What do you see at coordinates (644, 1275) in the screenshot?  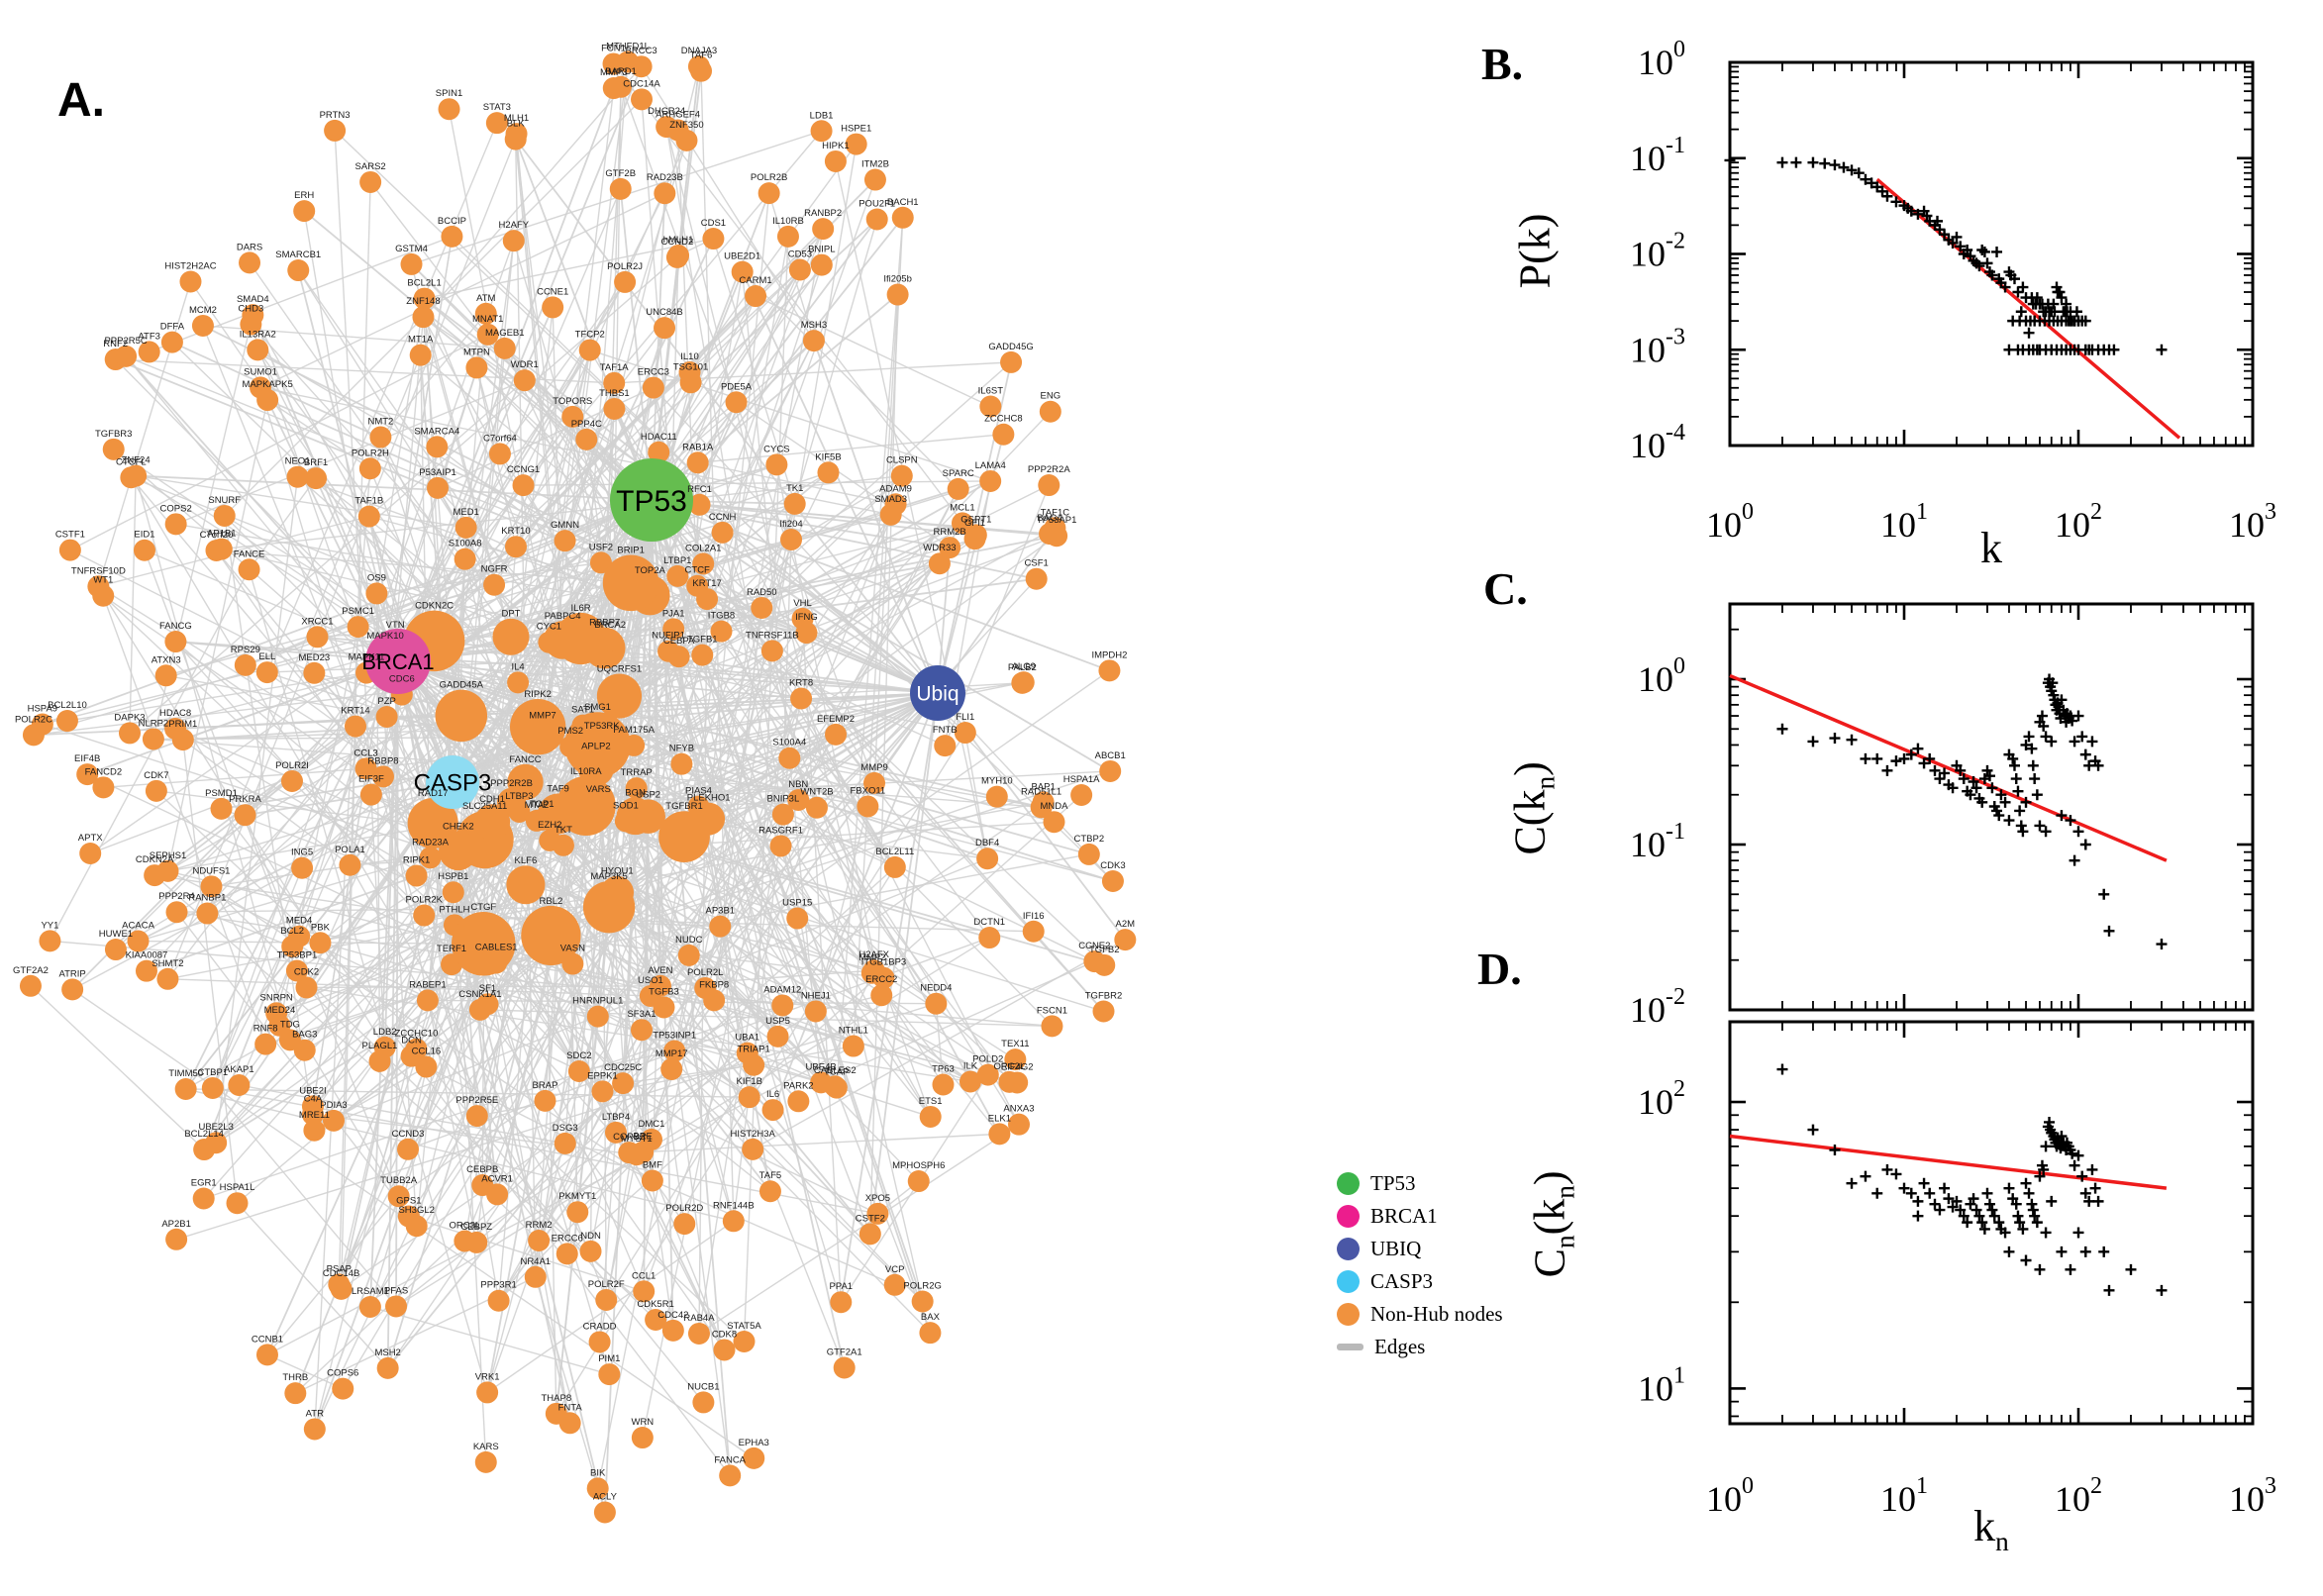 I see `node-label: CCL1` at bounding box center [644, 1275].